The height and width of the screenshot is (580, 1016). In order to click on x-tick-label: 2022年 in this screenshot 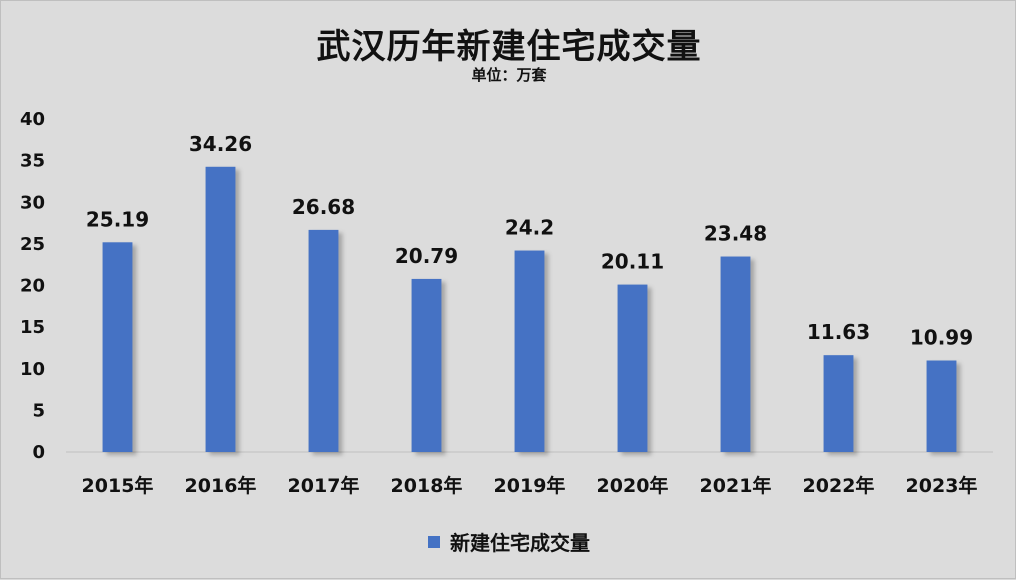, I will do `click(839, 485)`.